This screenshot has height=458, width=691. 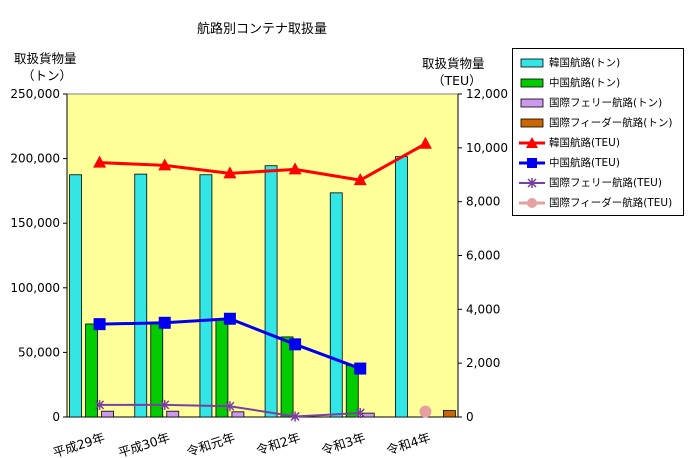 What do you see at coordinates (35, 288) in the screenshot?
I see `y-left-tick-label: 100,000` at bounding box center [35, 288].